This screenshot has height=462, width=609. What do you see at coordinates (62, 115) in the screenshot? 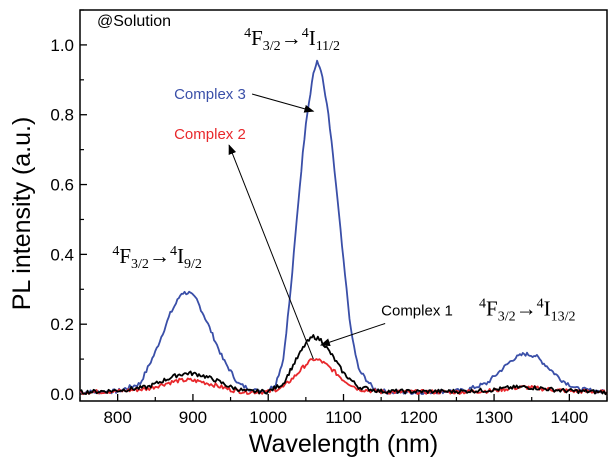
I see `y-tick-label: 0.8` at bounding box center [62, 115].